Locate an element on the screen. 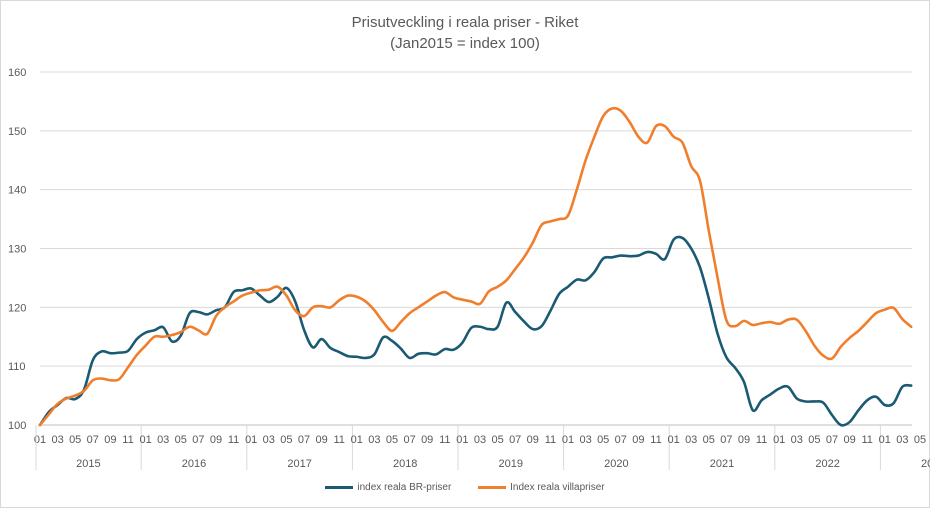 Image resolution: width=930 pixels, height=508 pixels. x-tick-label-36: 01 is located at coordinates (357, 440).